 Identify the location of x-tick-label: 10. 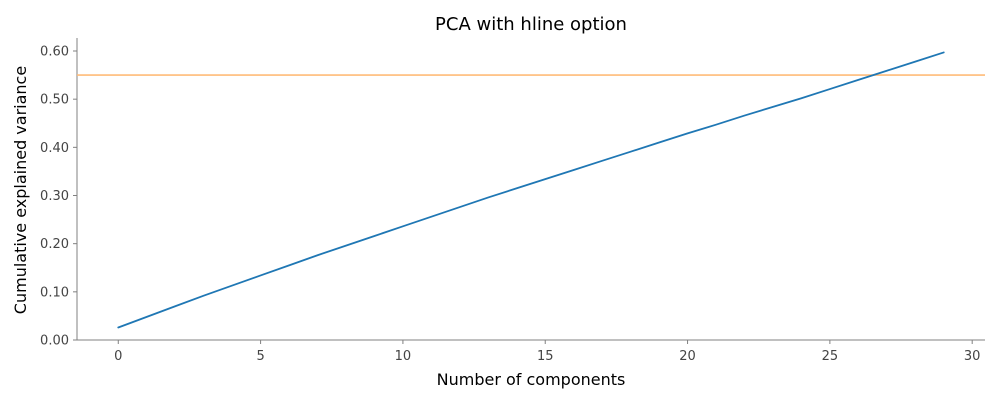
(403, 356).